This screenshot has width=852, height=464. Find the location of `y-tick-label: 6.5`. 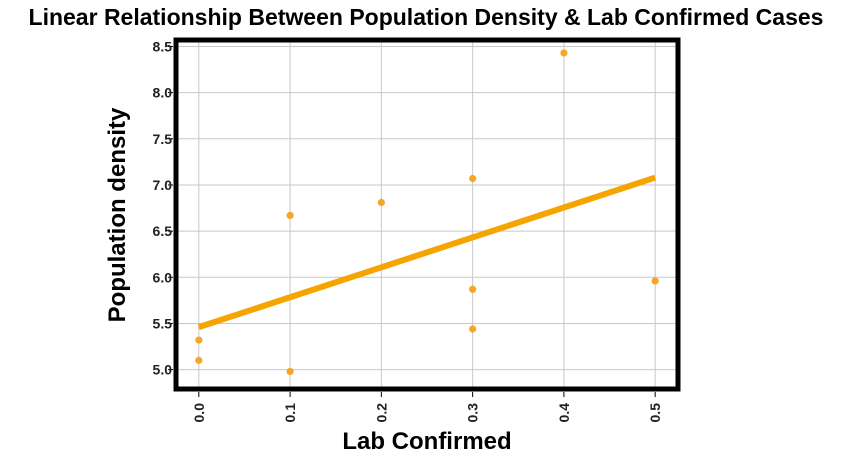

y-tick-label: 6.5 is located at coordinates (163, 231).